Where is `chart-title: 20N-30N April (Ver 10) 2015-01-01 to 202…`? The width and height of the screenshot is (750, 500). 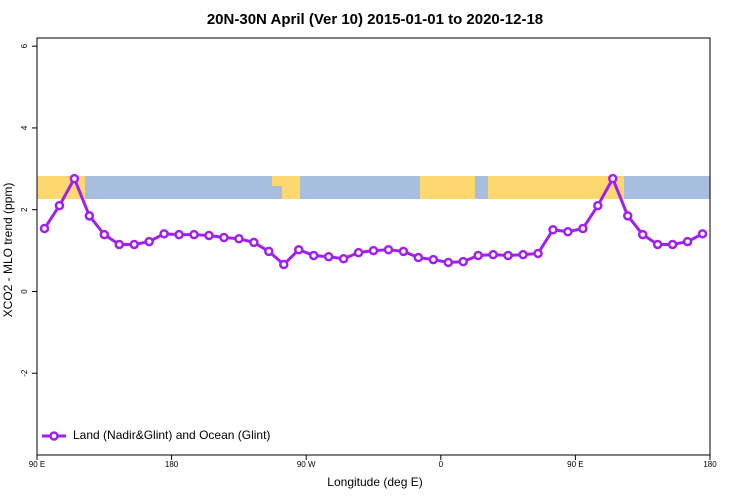
chart-title: 20N-30N April (Ver 10) 2015-01-01 to 202… is located at coordinates (375, 19).